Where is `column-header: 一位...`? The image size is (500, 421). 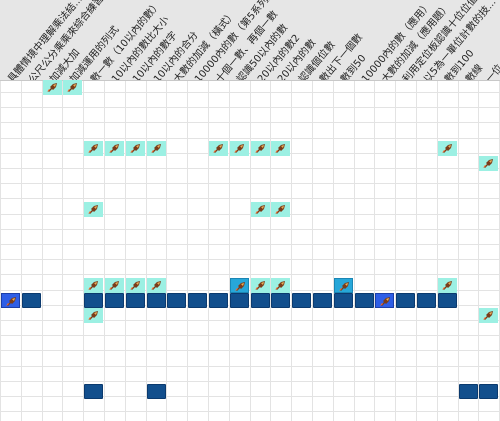
column-header: 一位... is located at coordinates (492, 68).